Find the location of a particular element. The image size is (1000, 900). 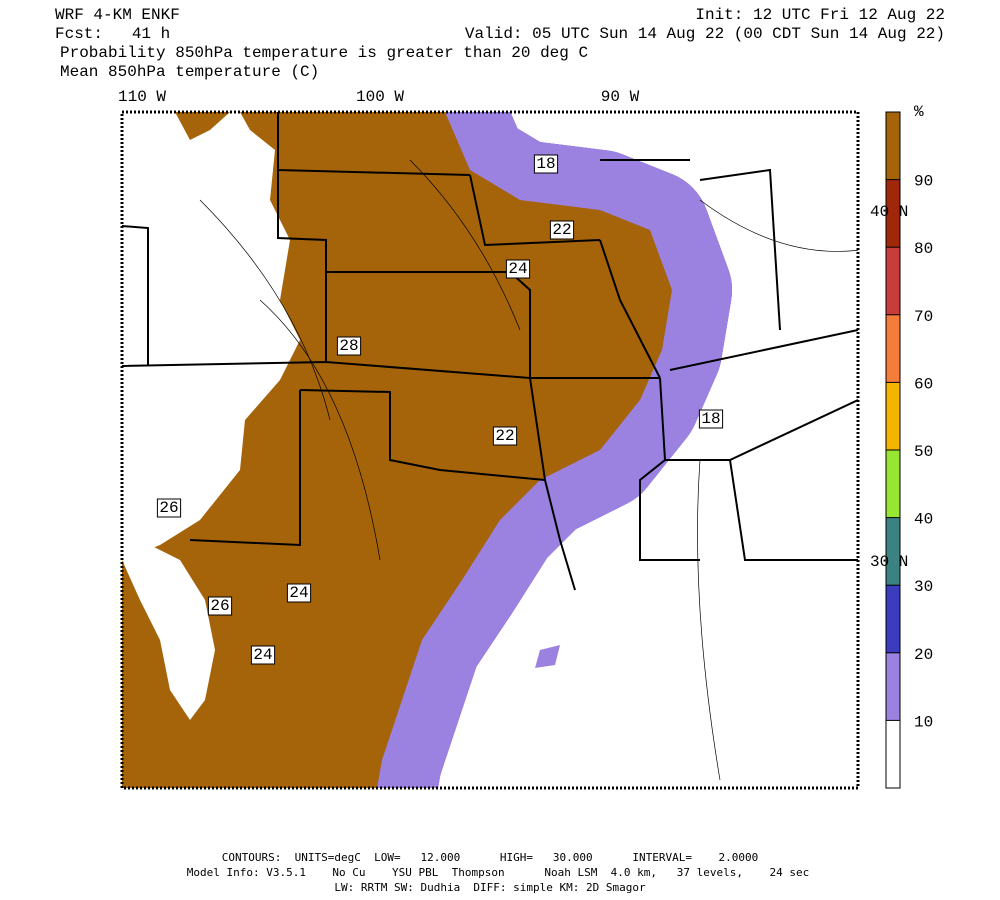

colorbar-label: 80 is located at coordinates (923, 249).